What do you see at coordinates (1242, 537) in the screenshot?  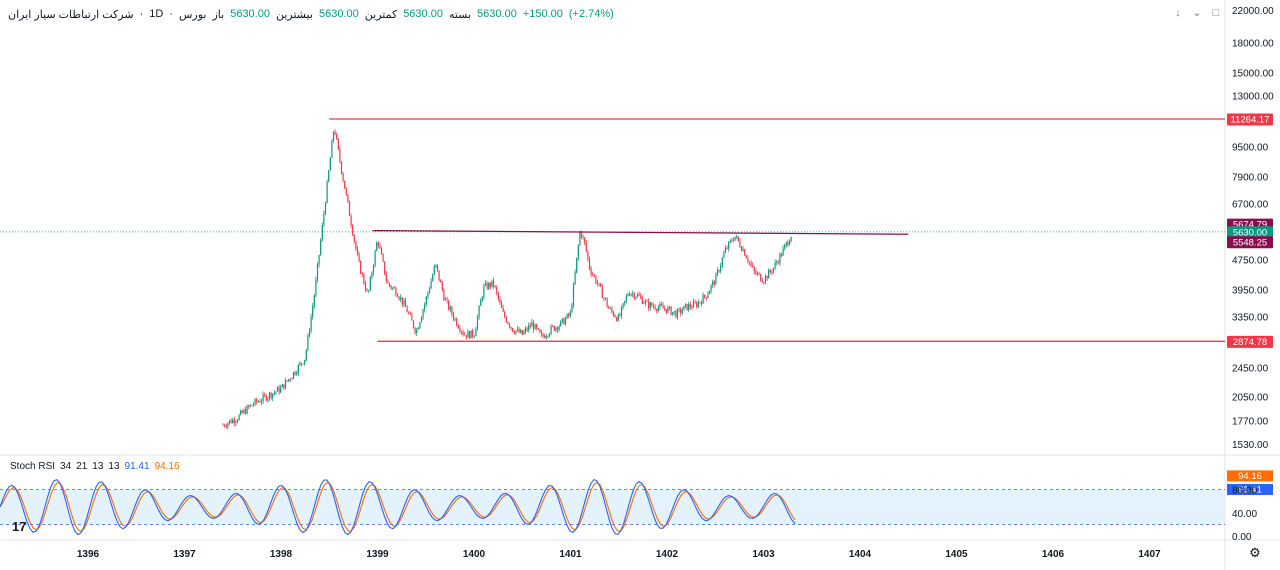 I see `stoch-tick-label: 0.00` at bounding box center [1242, 537].